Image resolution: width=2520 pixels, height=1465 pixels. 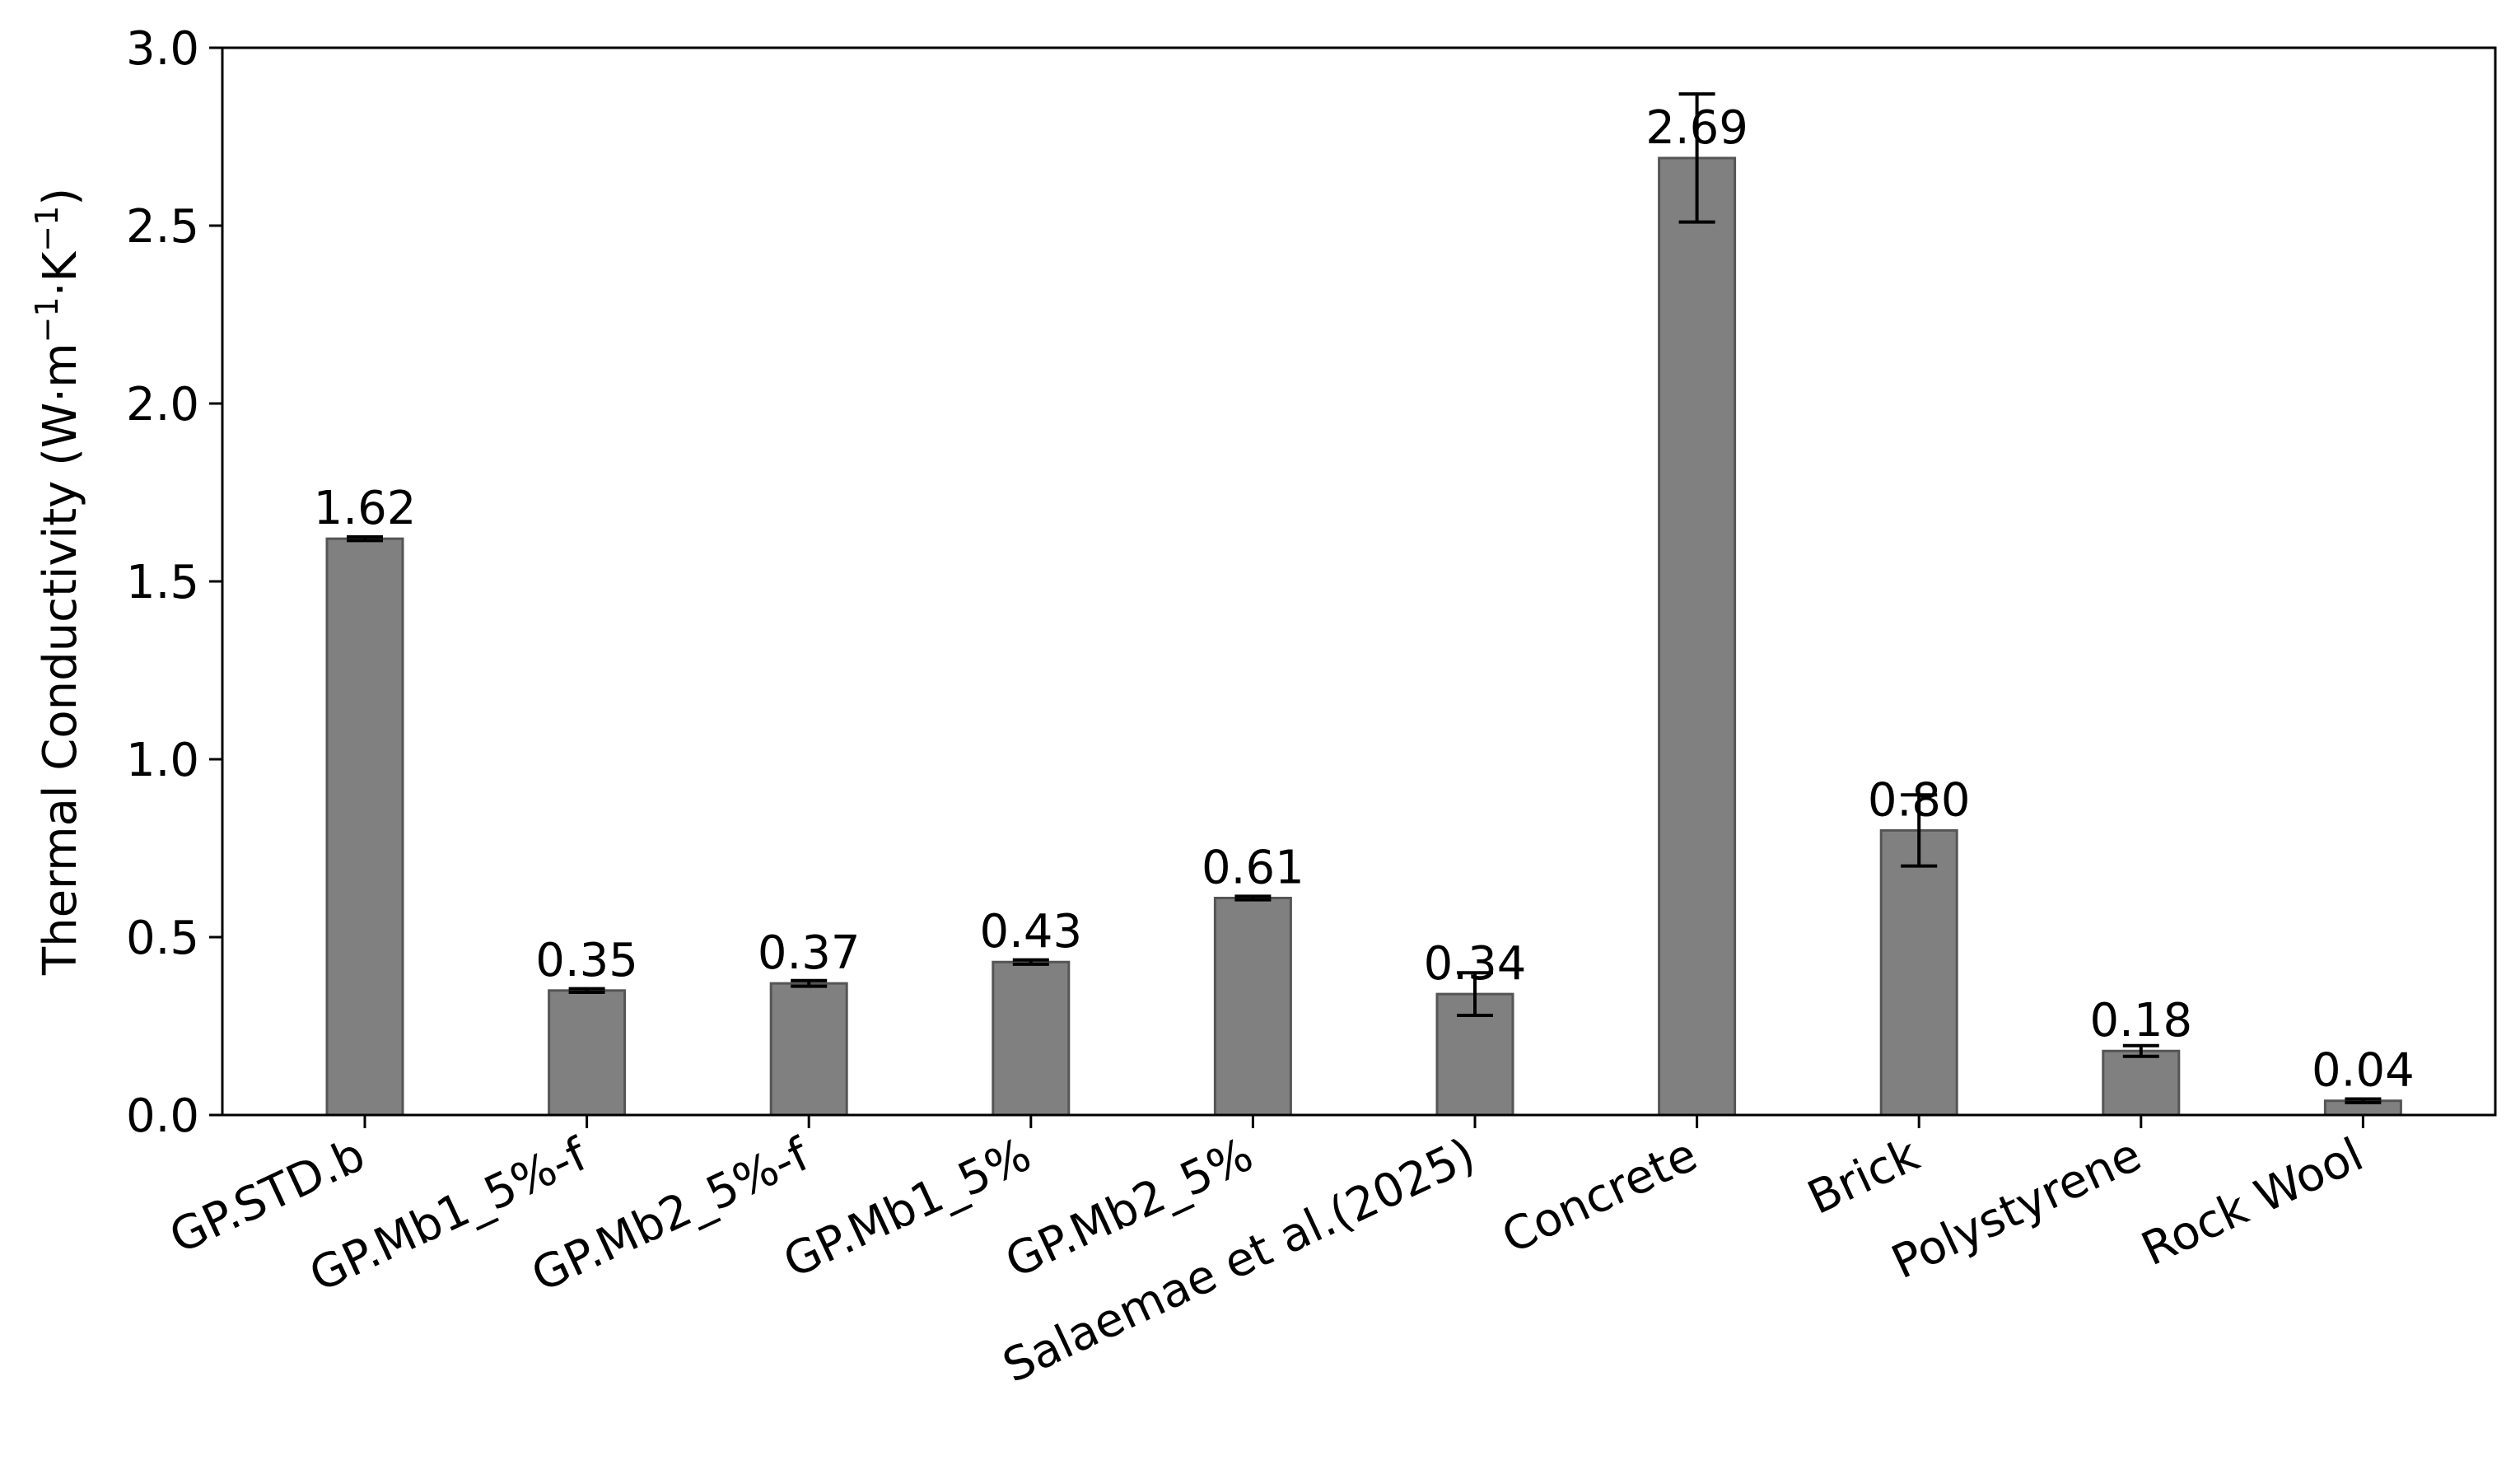 I want to click on y-tick-label: 3.0, so click(x=162, y=49).